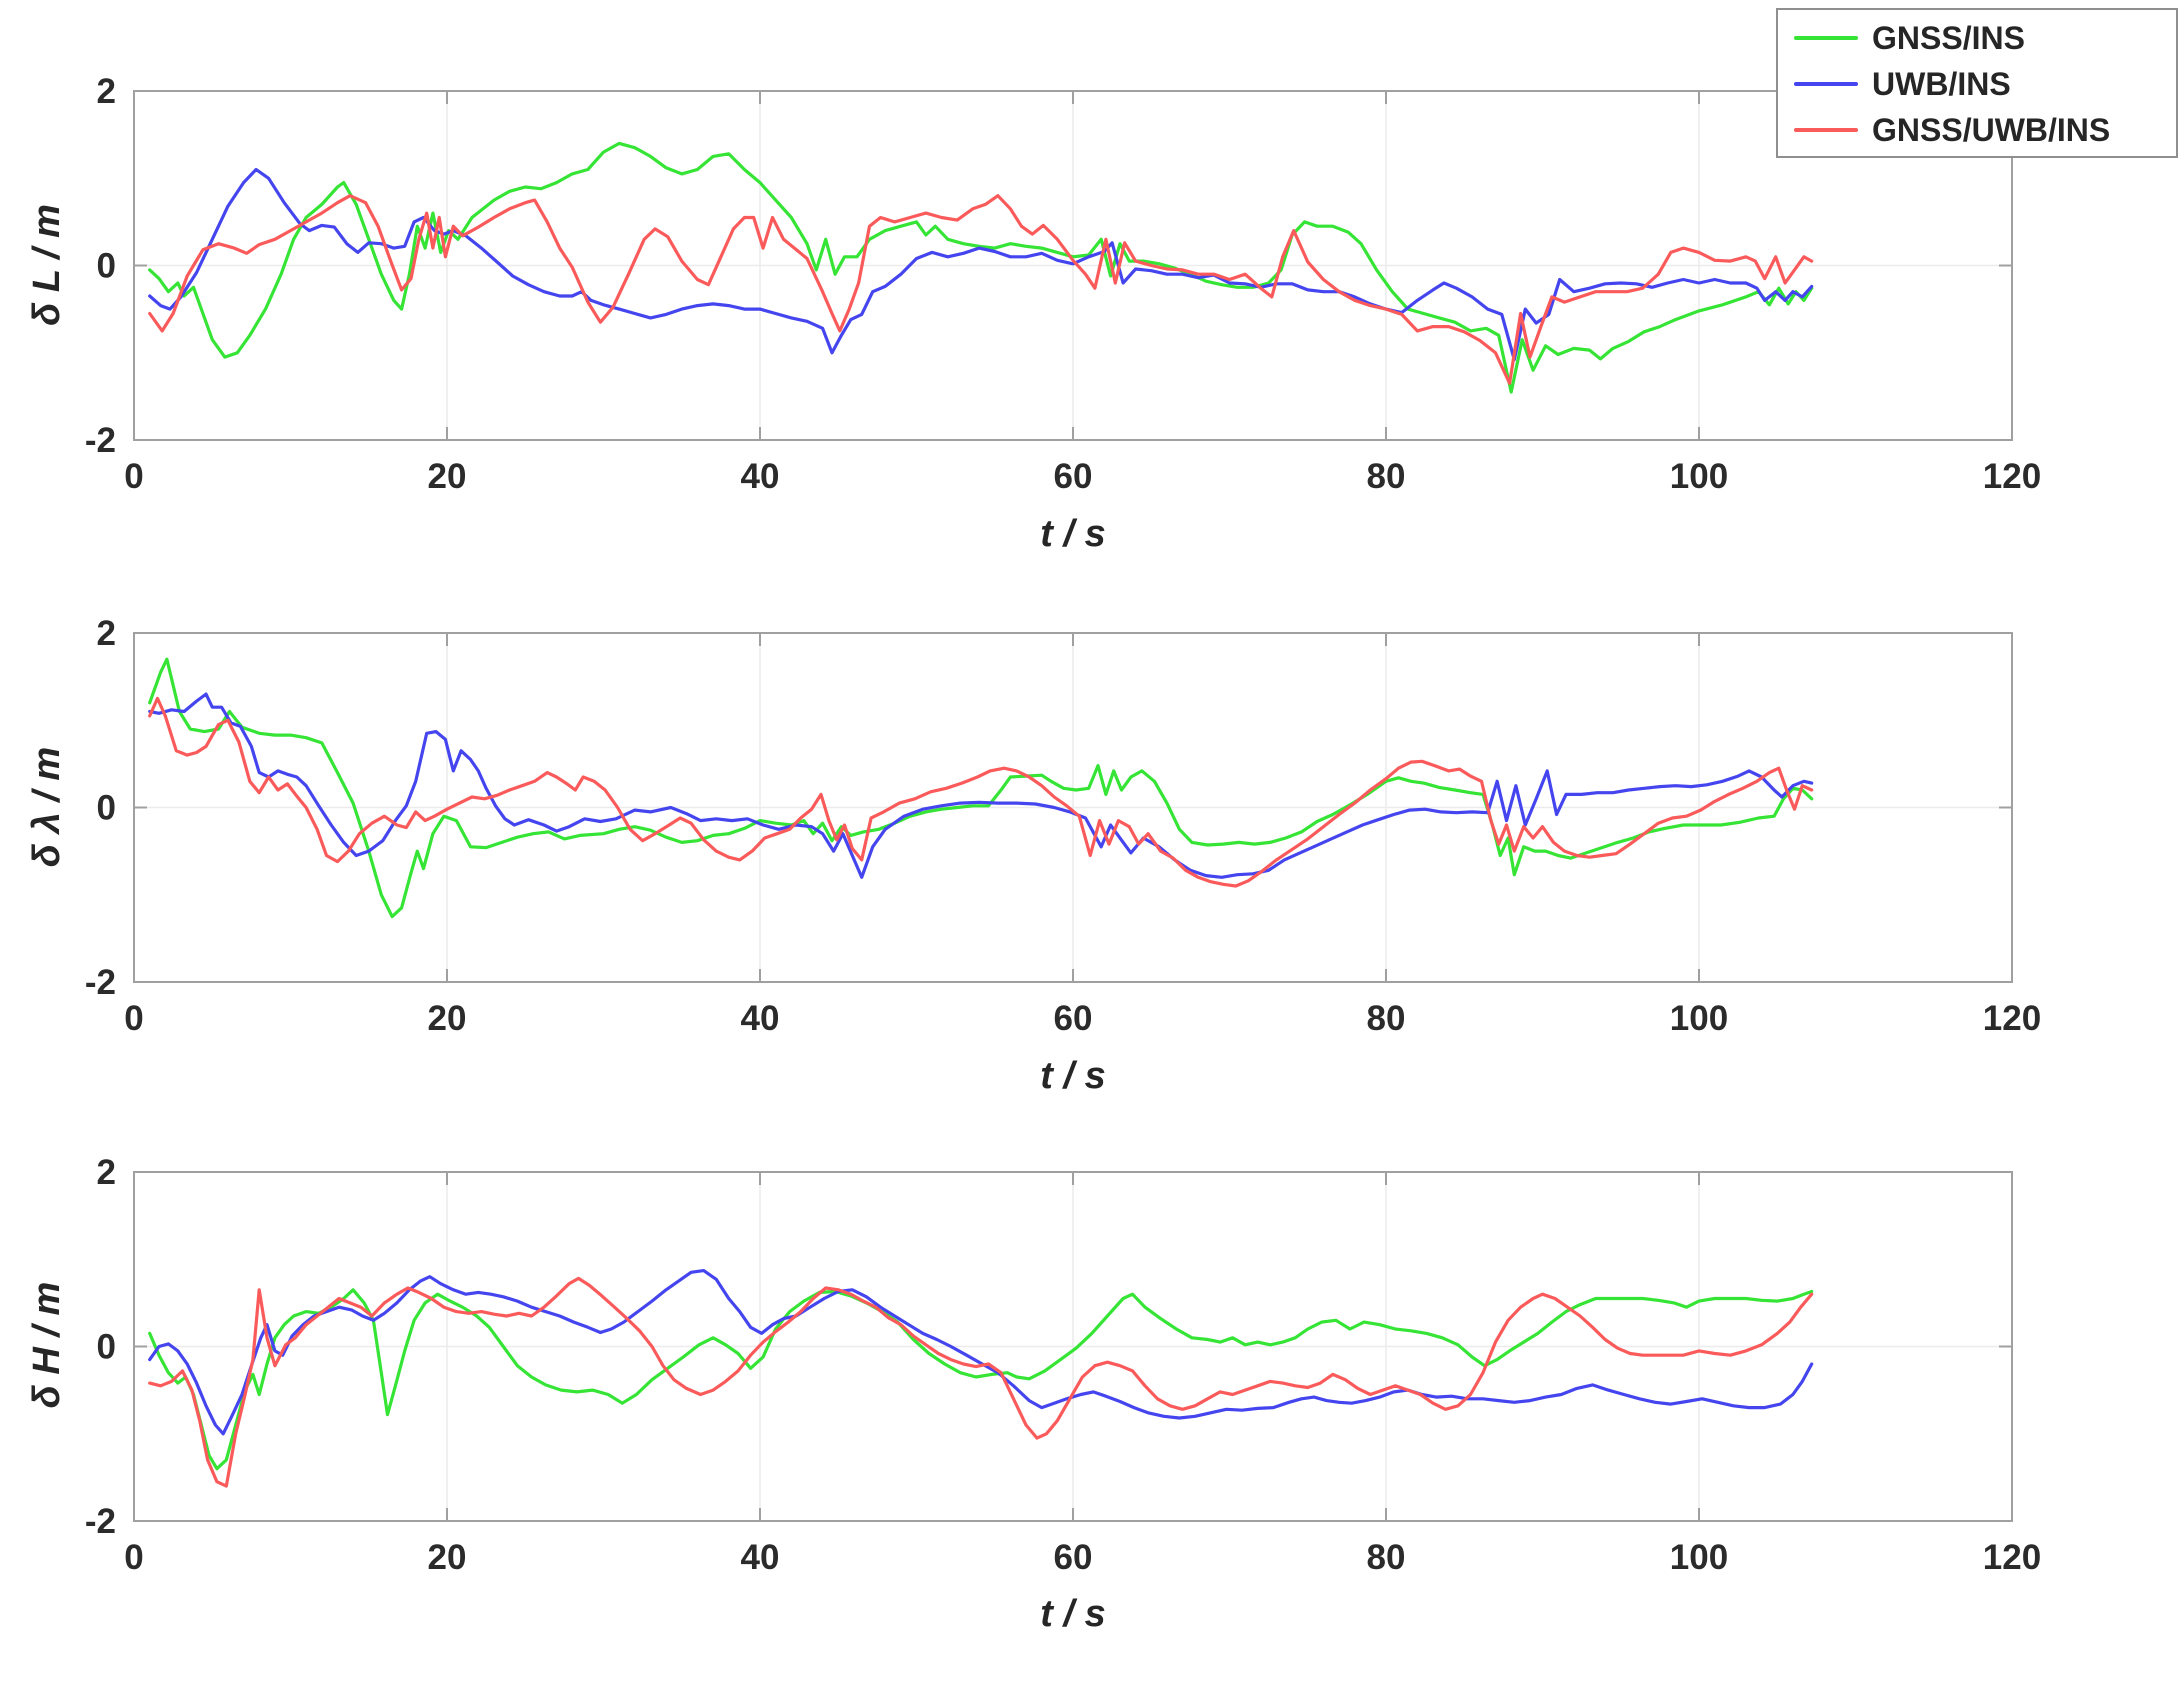  Describe the element at coordinates (1941, 83) in the screenshot. I see `legend-label-uwb-ins: UWB/INS` at that location.